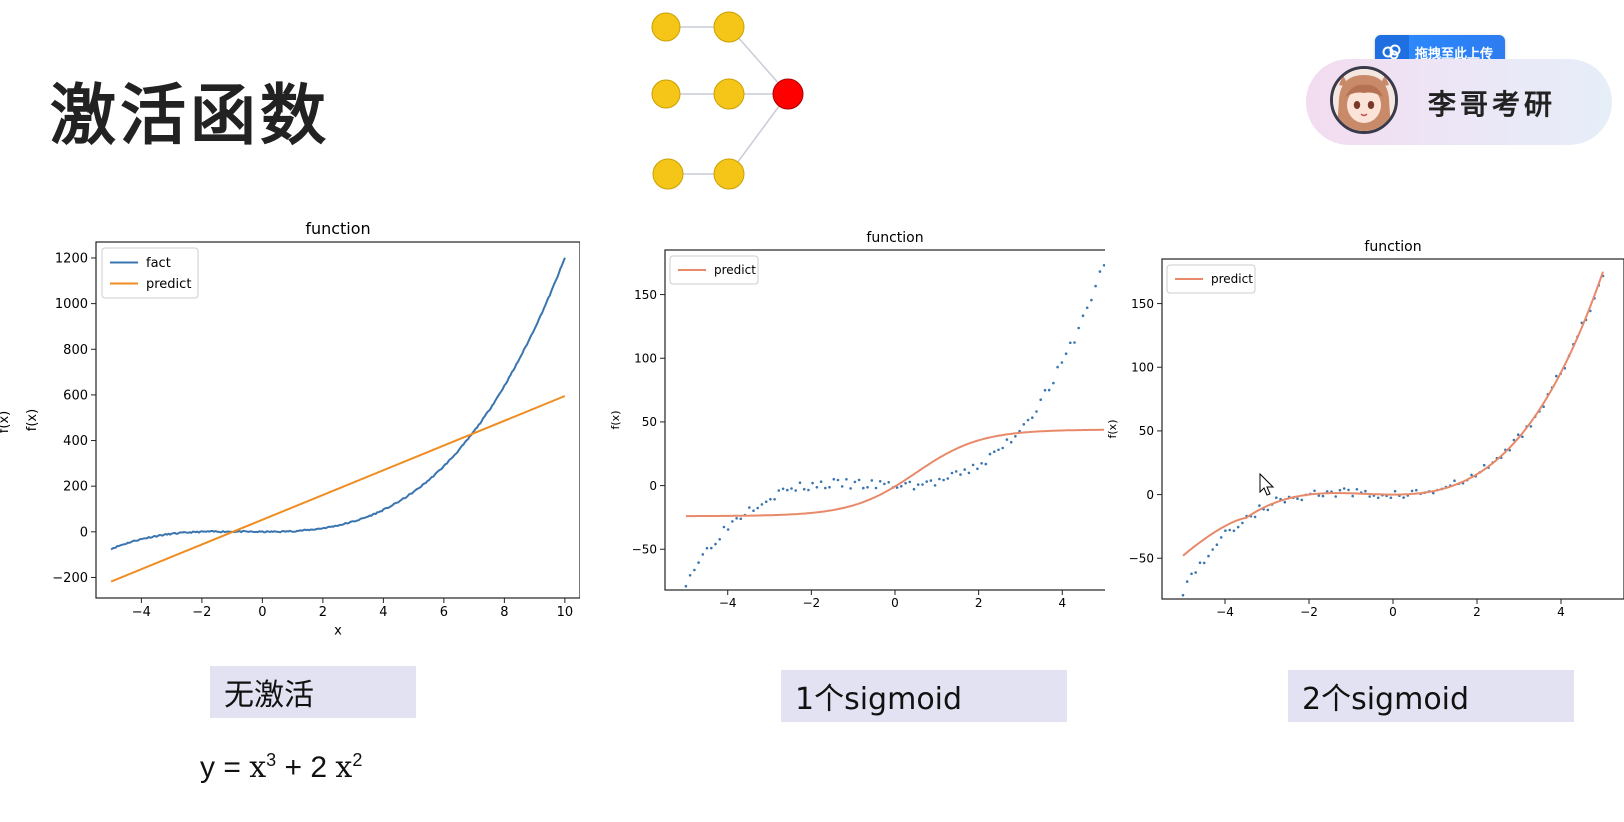  Describe the element at coordinates (70, 578) in the screenshot. I see `y-tick-label: −200` at that location.